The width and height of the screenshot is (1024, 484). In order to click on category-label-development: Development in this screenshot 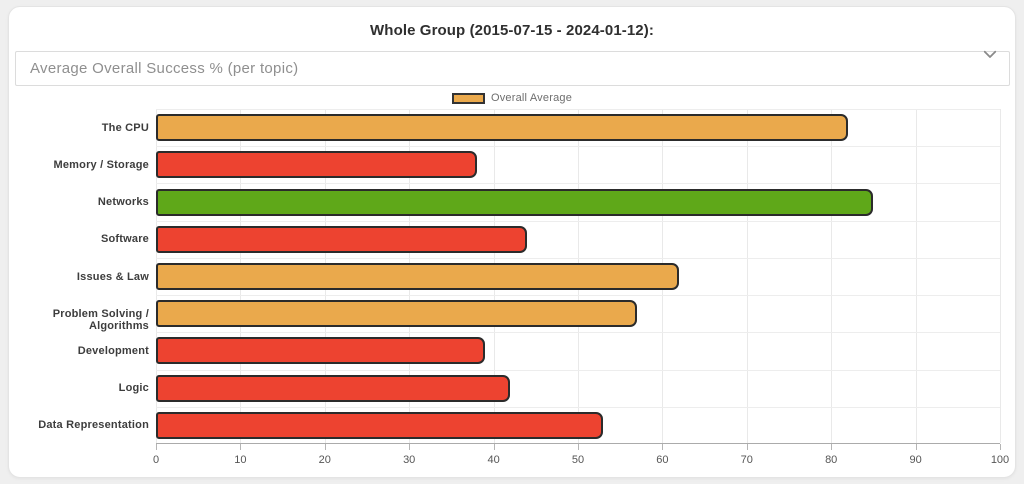, I will do `click(113, 351)`.